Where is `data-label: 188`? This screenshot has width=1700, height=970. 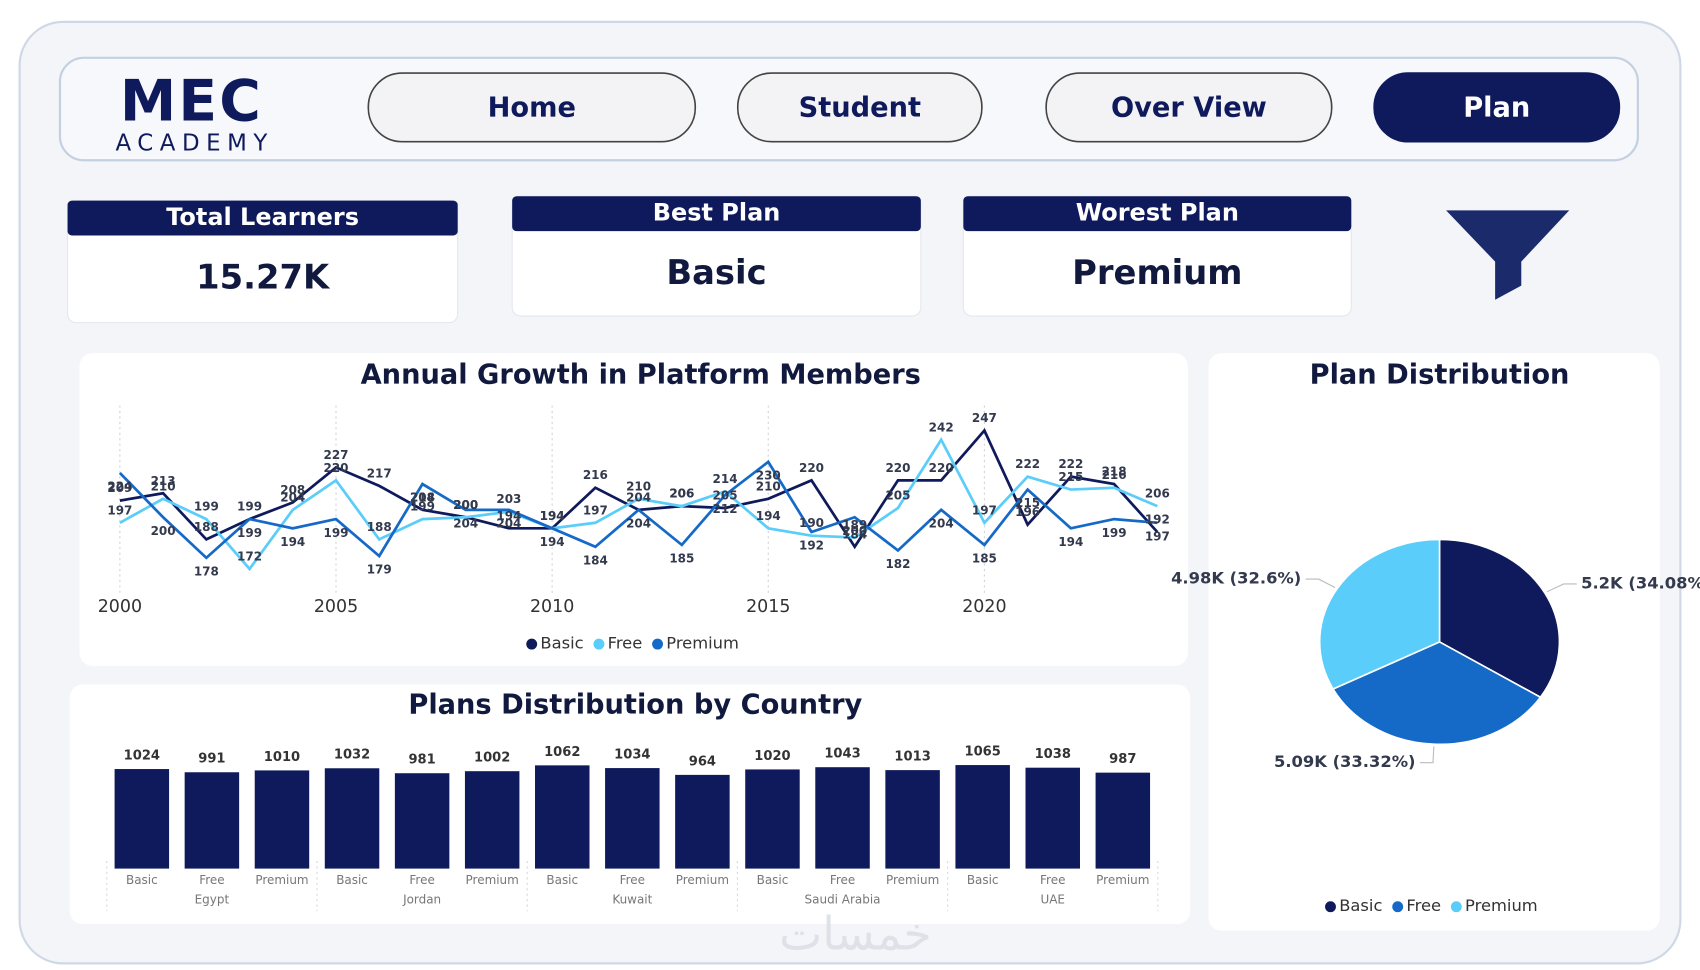 data-label: 188 is located at coordinates (206, 527).